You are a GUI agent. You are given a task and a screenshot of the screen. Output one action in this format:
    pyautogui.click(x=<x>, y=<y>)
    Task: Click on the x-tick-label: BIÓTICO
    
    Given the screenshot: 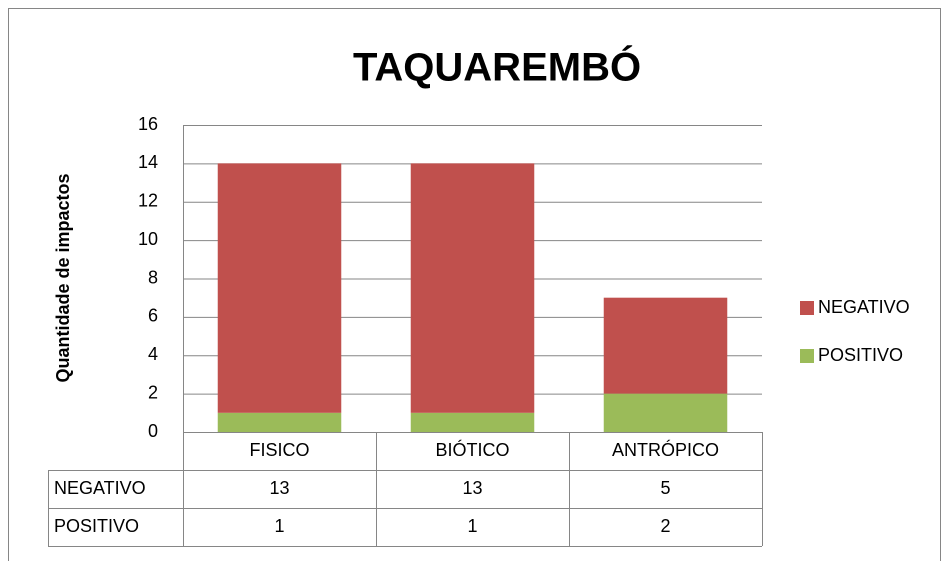 What is the action you would take?
    pyautogui.click(x=472, y=449)
    